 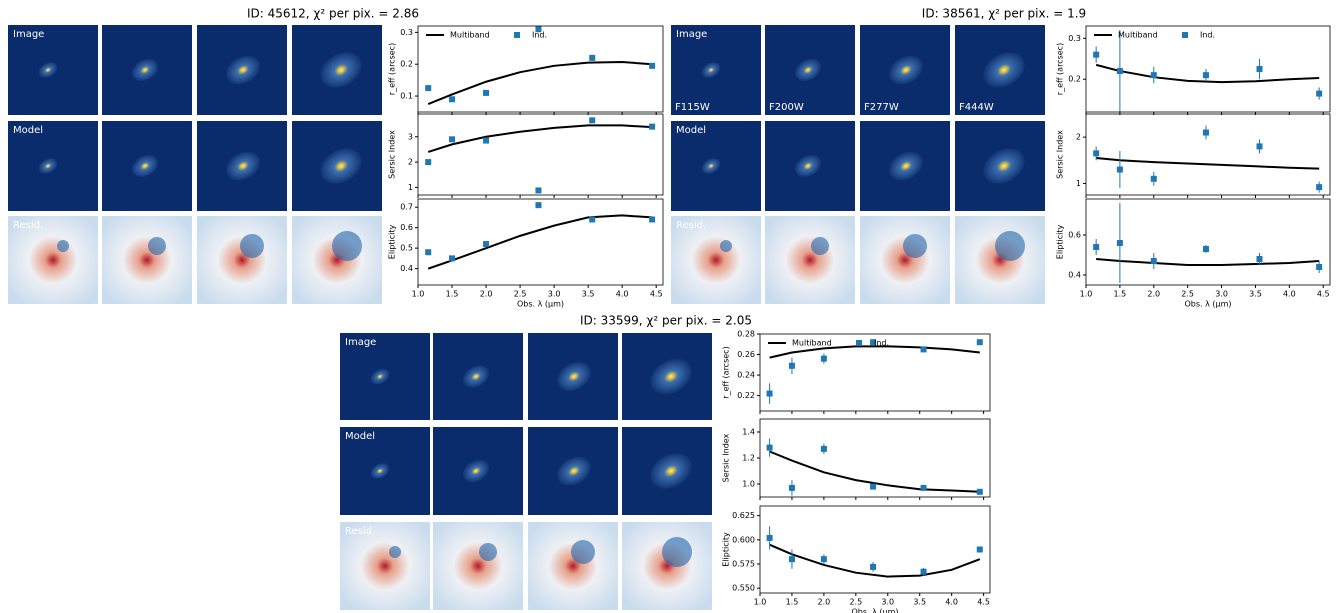 What do you see at coordinates (406, 96) in the screenshot?
I see `y-tick-label: 0.1` at bounding box center [406, 96].